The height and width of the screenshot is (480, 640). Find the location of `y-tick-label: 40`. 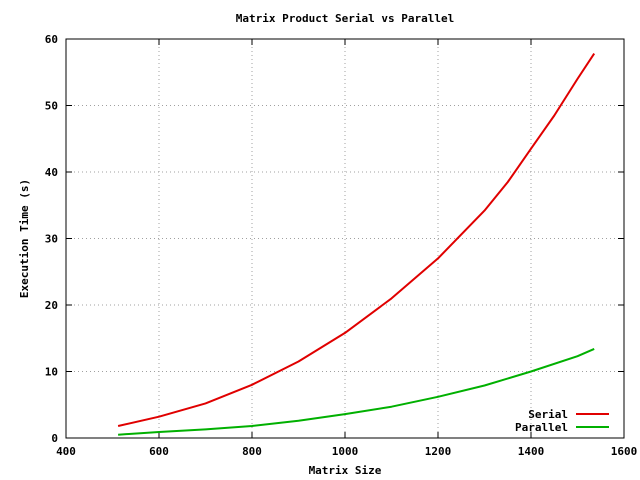

y-tick-label: 40 is located at coordinates (51, 172).